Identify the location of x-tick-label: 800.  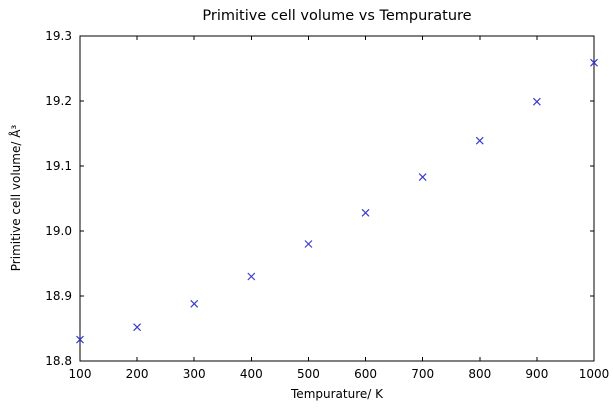
(479, 374).